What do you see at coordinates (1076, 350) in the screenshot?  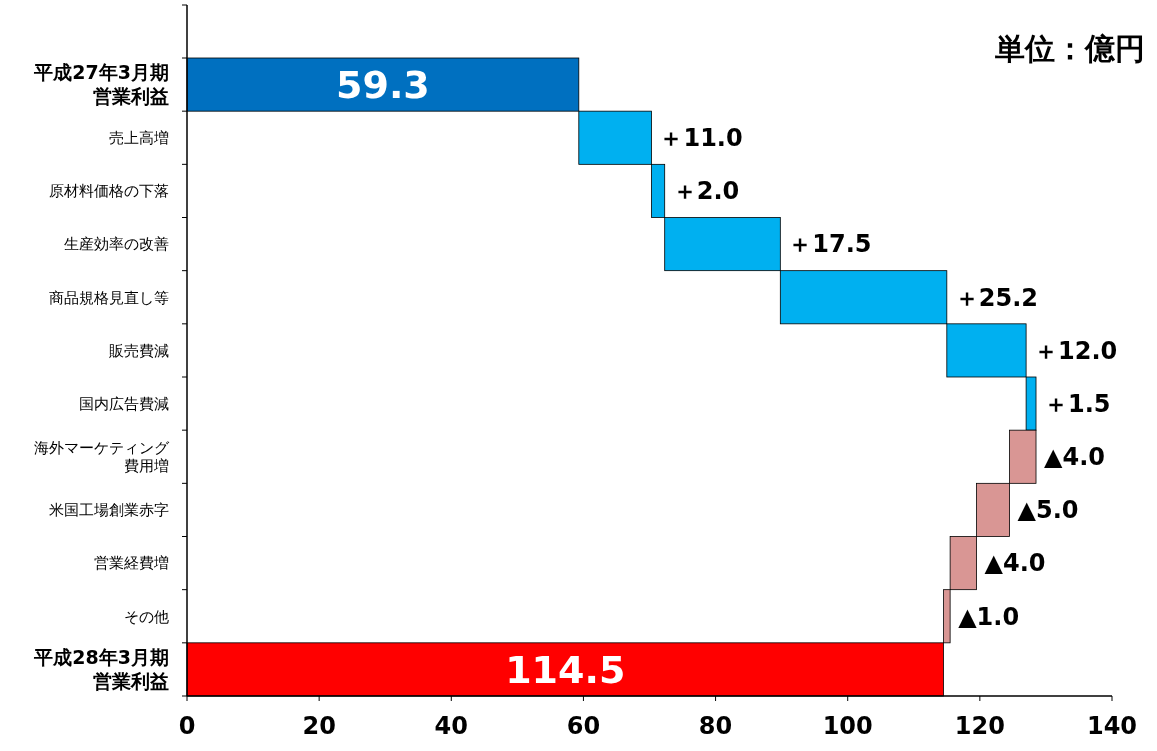 I see `data-label: ＋12.0` at bounding box center [1076, 350].